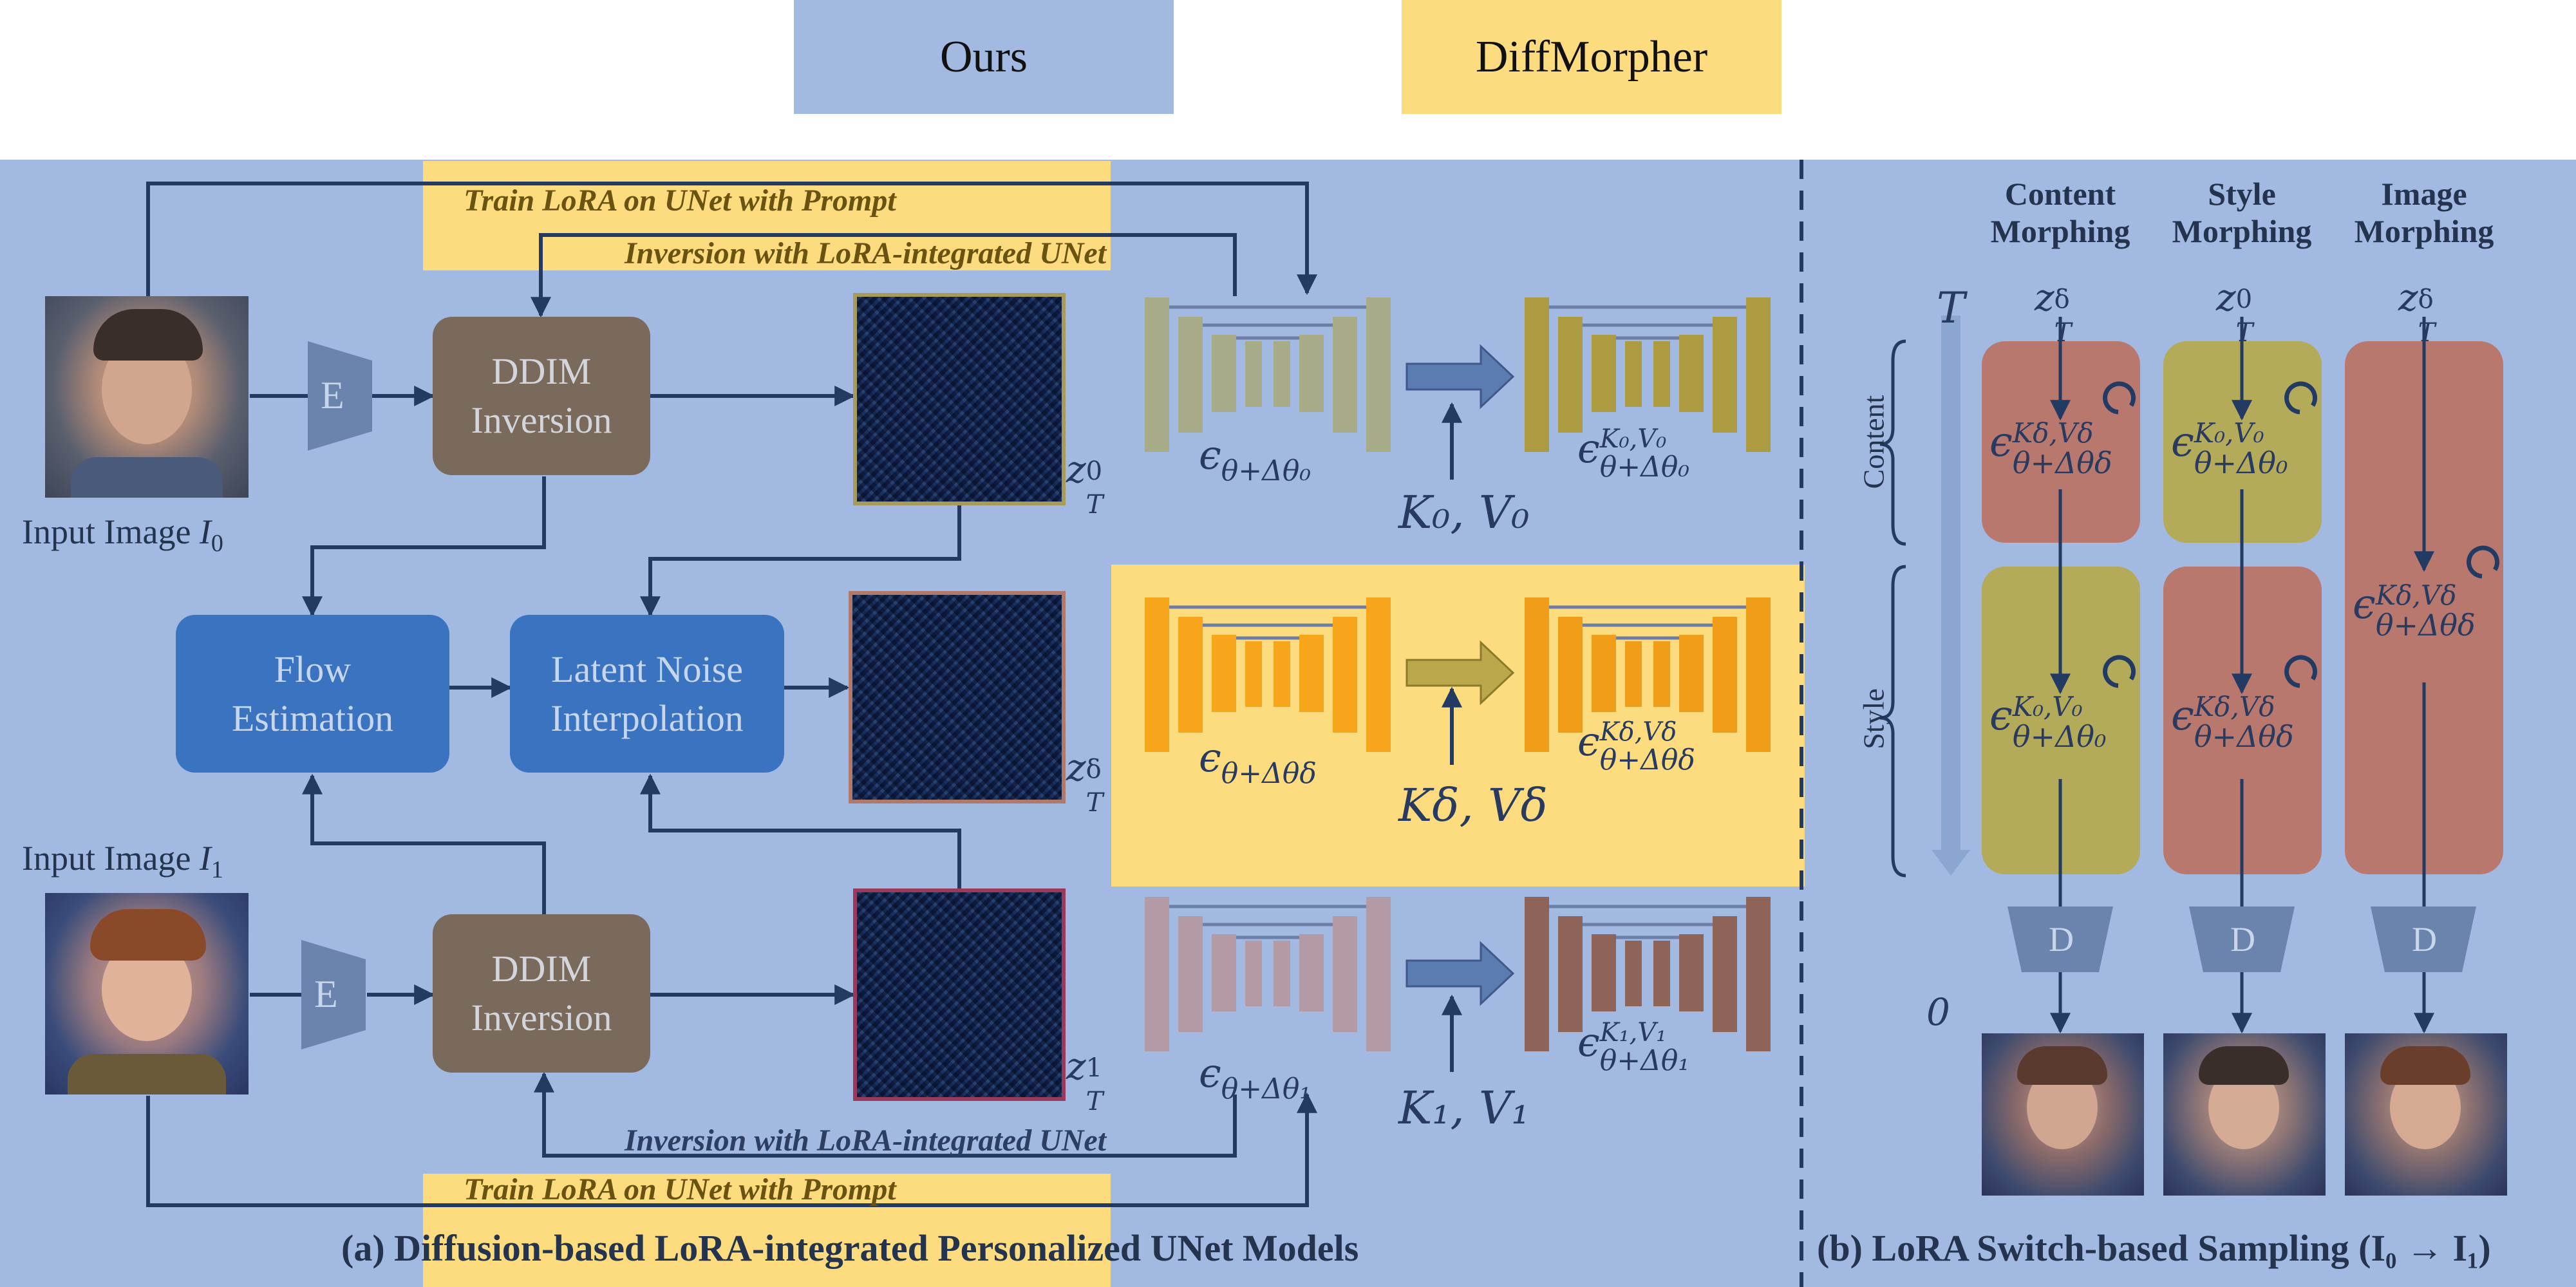 This screenshot has height=1287, width=2576. What do you see at coordinates (2234, 706) in the screenshot?
I see `eps-s2-sup: Kδ,Vδ` at bounding box center [2234, 706].